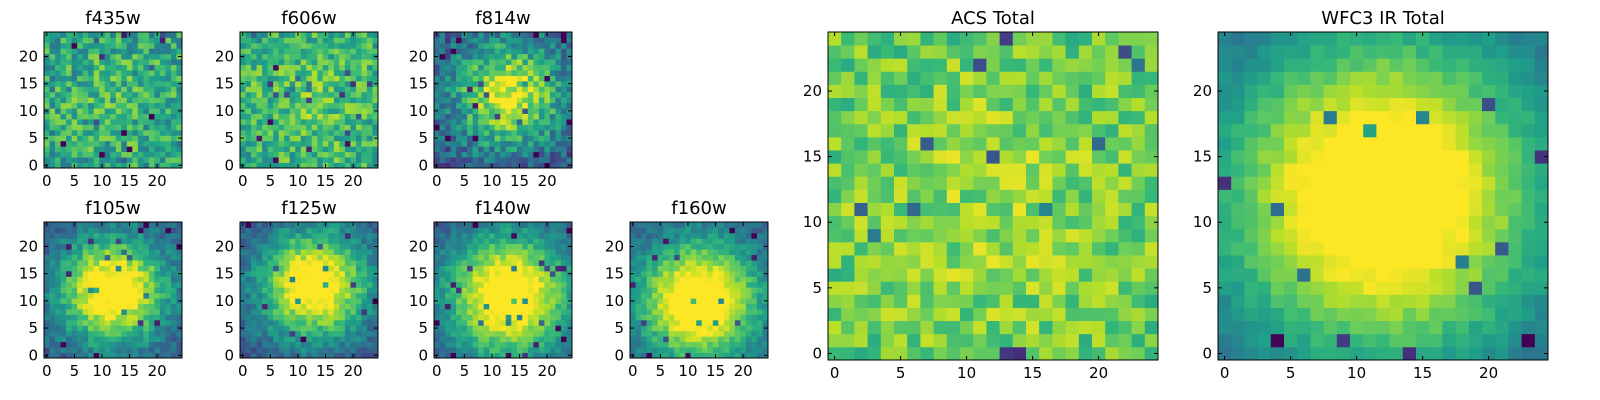 This screenshot has width=1600, height=400. I want to click on y-tick-label: 20, so click(418, 246).